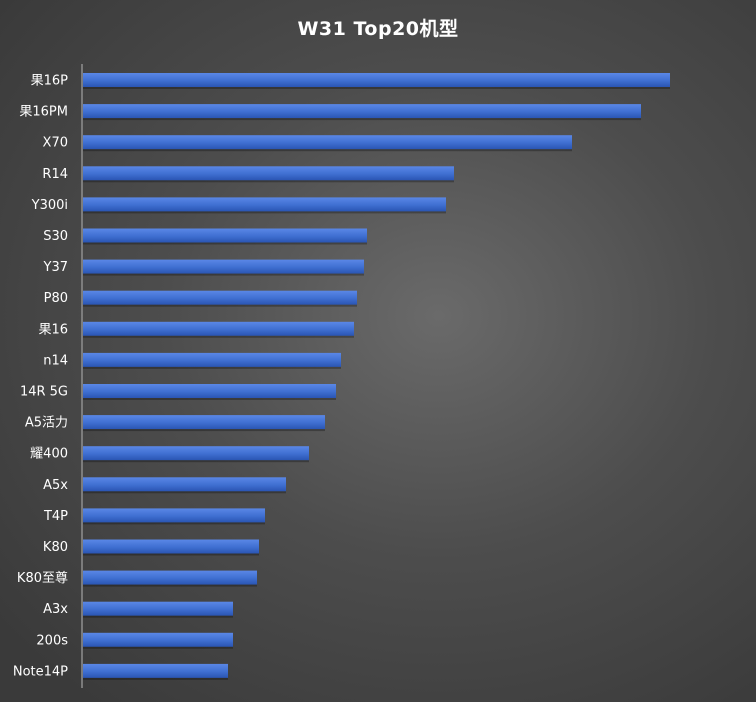 This screenshot has width=756, height=702. What do you see at coordinates (55, 143) in the screenshot?
I see `y-tick-label-2: X70` at bounding box center [55, 143].